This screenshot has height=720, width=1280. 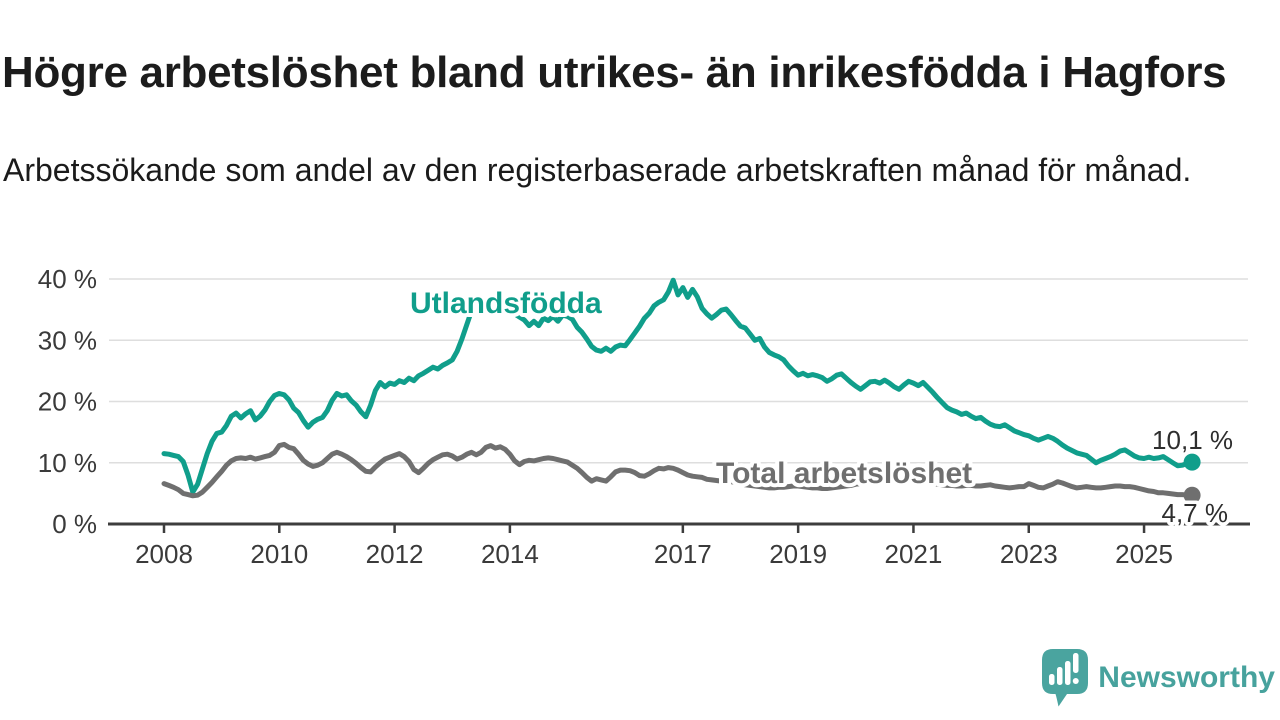 I want to click on newsworthy-logo: Newsworthy, so click(x=1158, y=678).